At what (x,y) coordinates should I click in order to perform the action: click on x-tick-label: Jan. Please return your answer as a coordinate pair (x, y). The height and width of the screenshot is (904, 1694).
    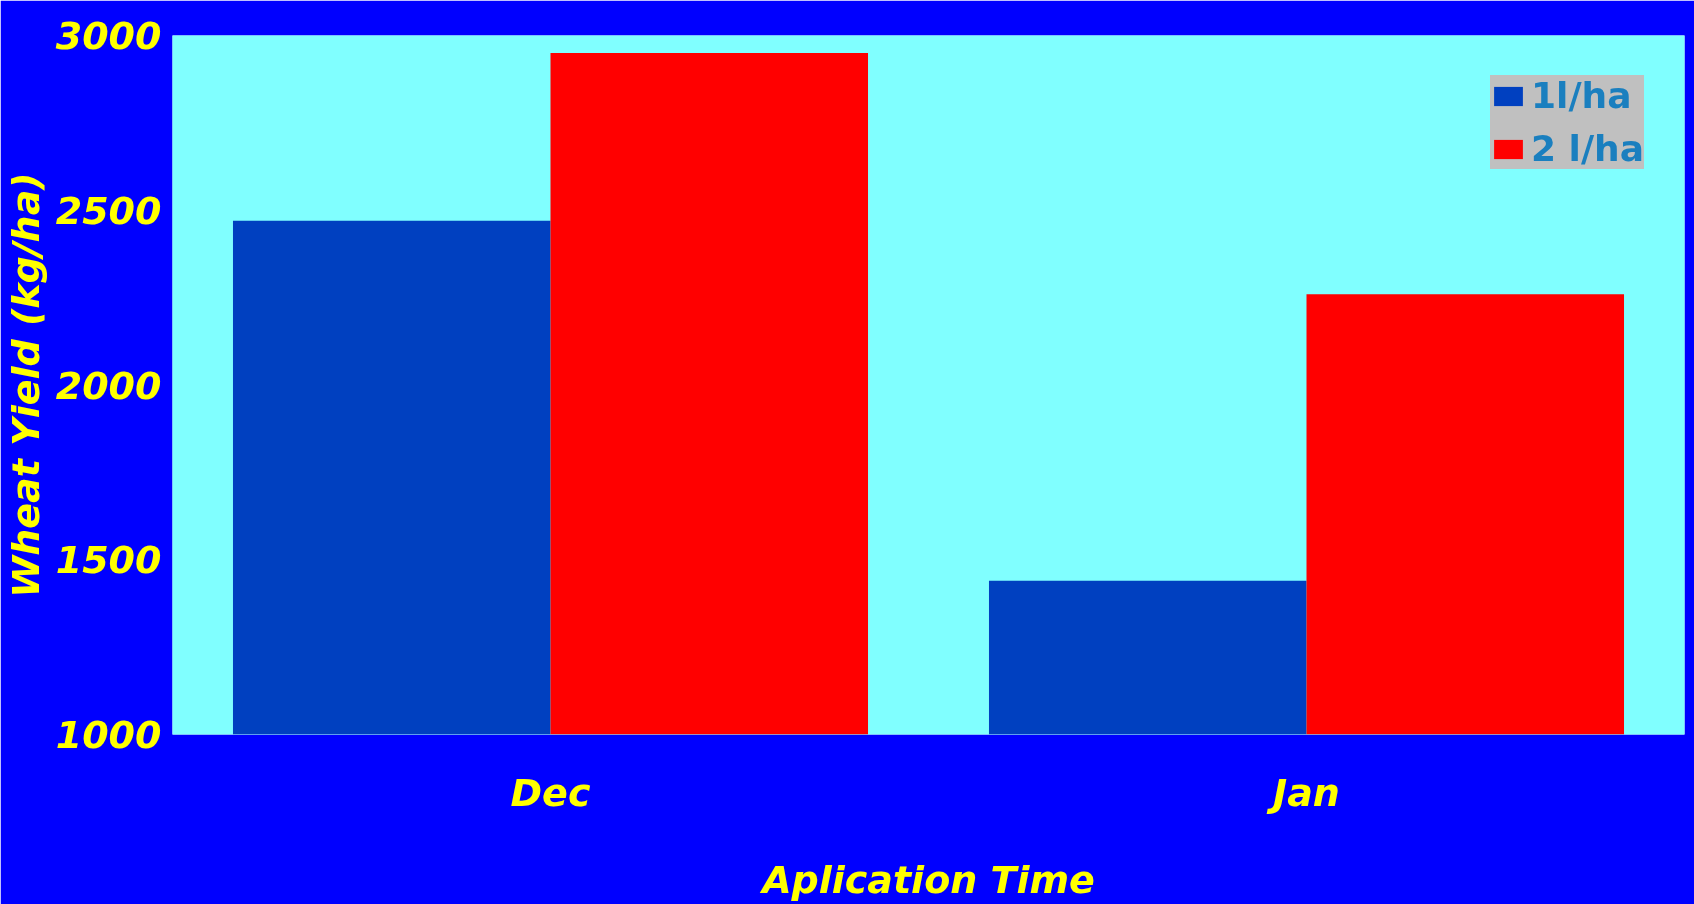
    Looking at the image, I should click on (1303, 792).